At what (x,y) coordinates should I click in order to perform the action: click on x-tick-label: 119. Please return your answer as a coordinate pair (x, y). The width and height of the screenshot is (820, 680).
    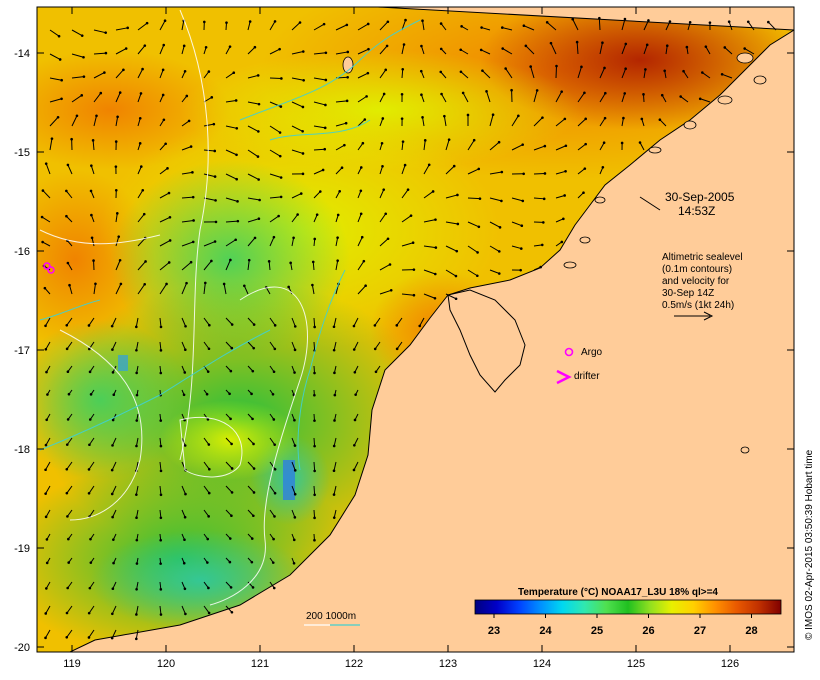
    Looking at the image, I should click on (72, 664).